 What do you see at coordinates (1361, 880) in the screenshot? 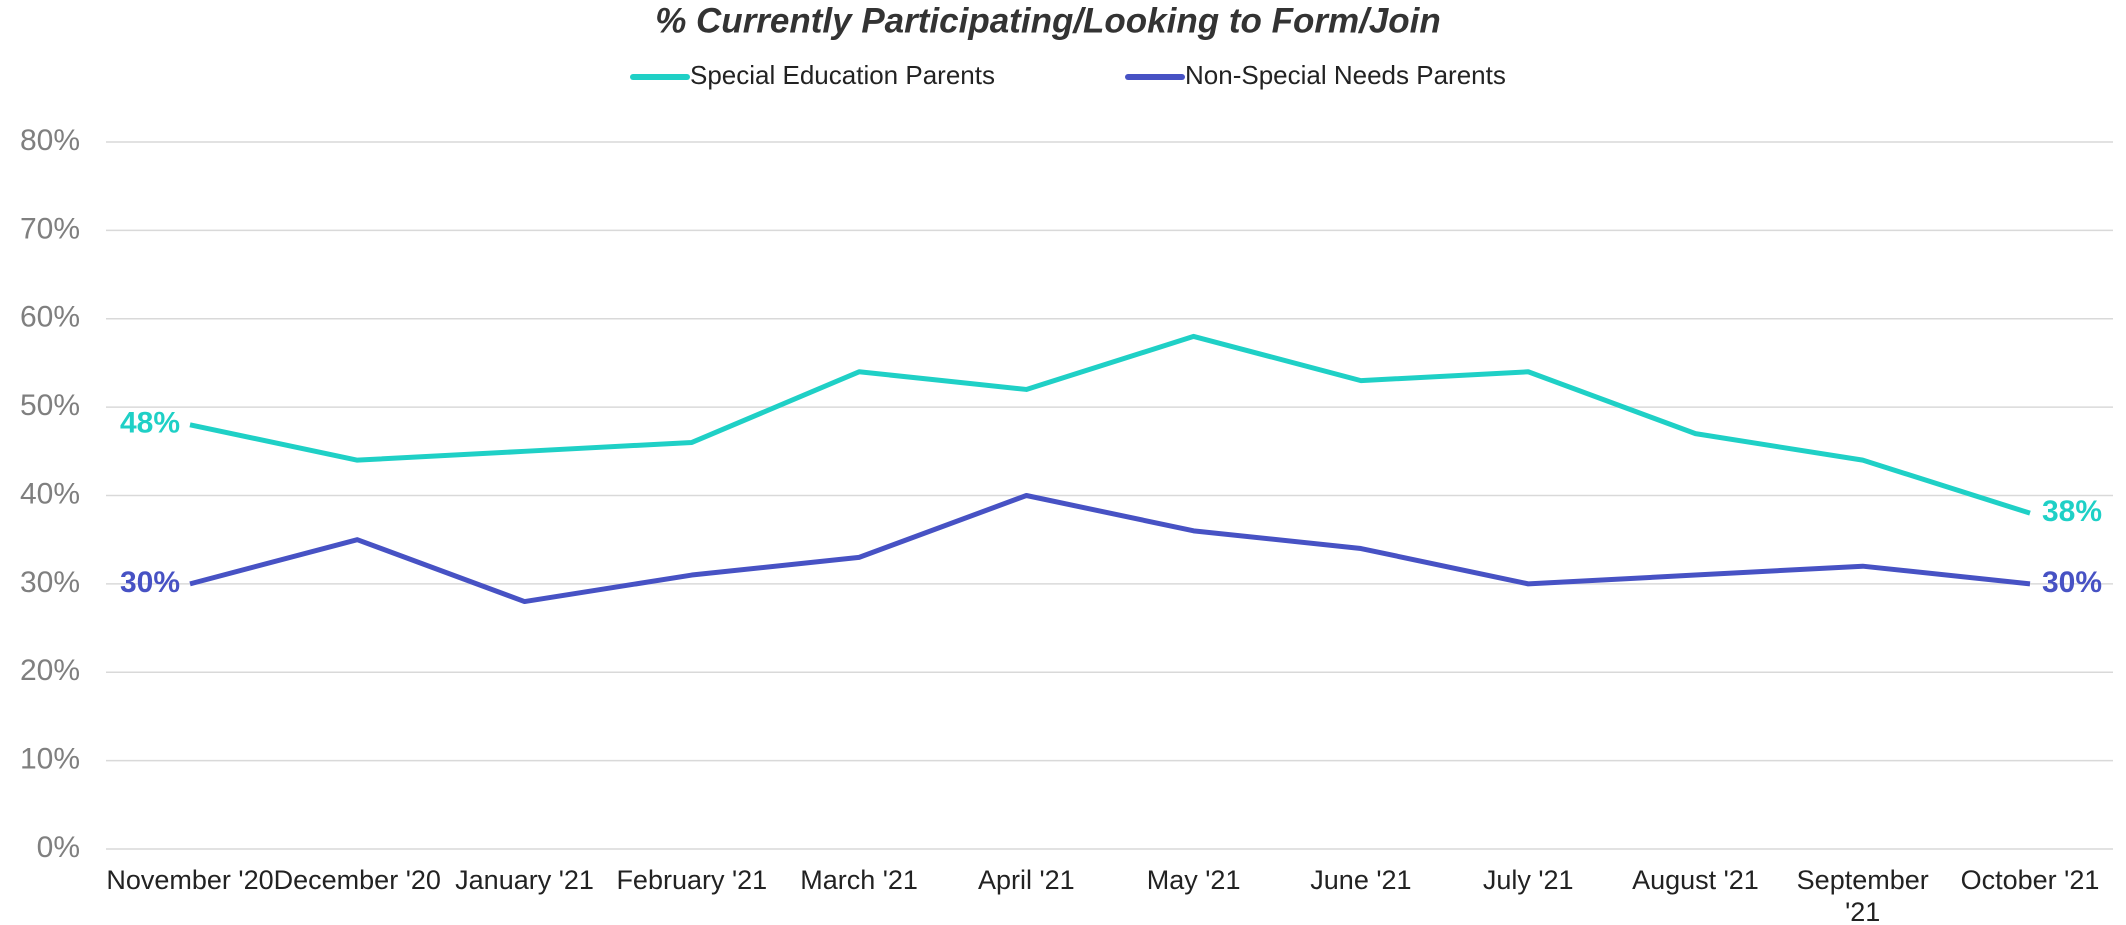
I see `x-tick-label: June '21` at bounding box center [1361, 880].